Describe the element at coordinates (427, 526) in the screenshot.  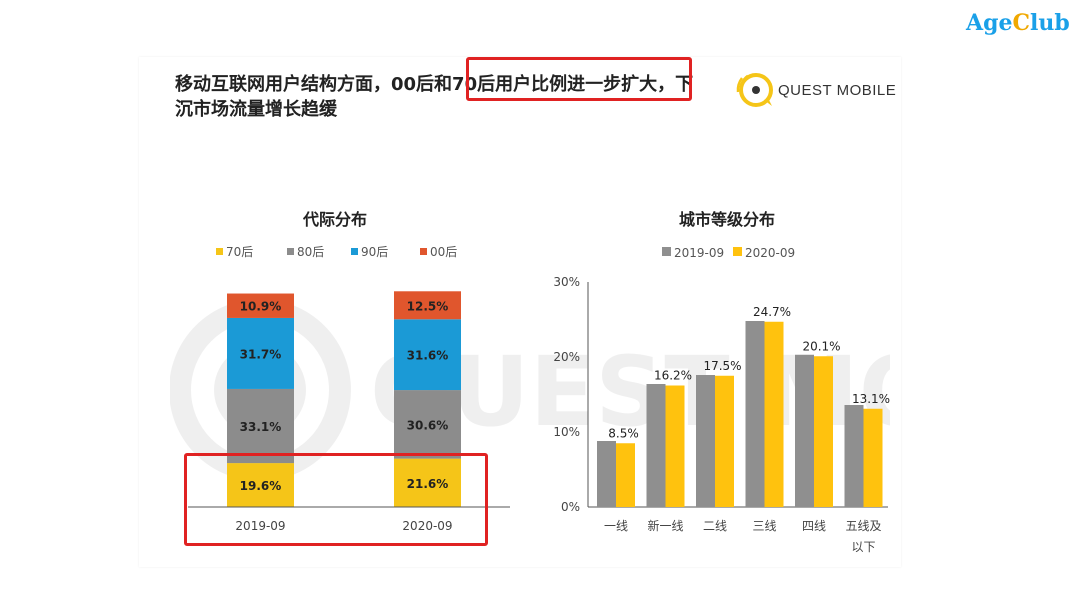
I see `x-label-1: 2020-09` at that location.